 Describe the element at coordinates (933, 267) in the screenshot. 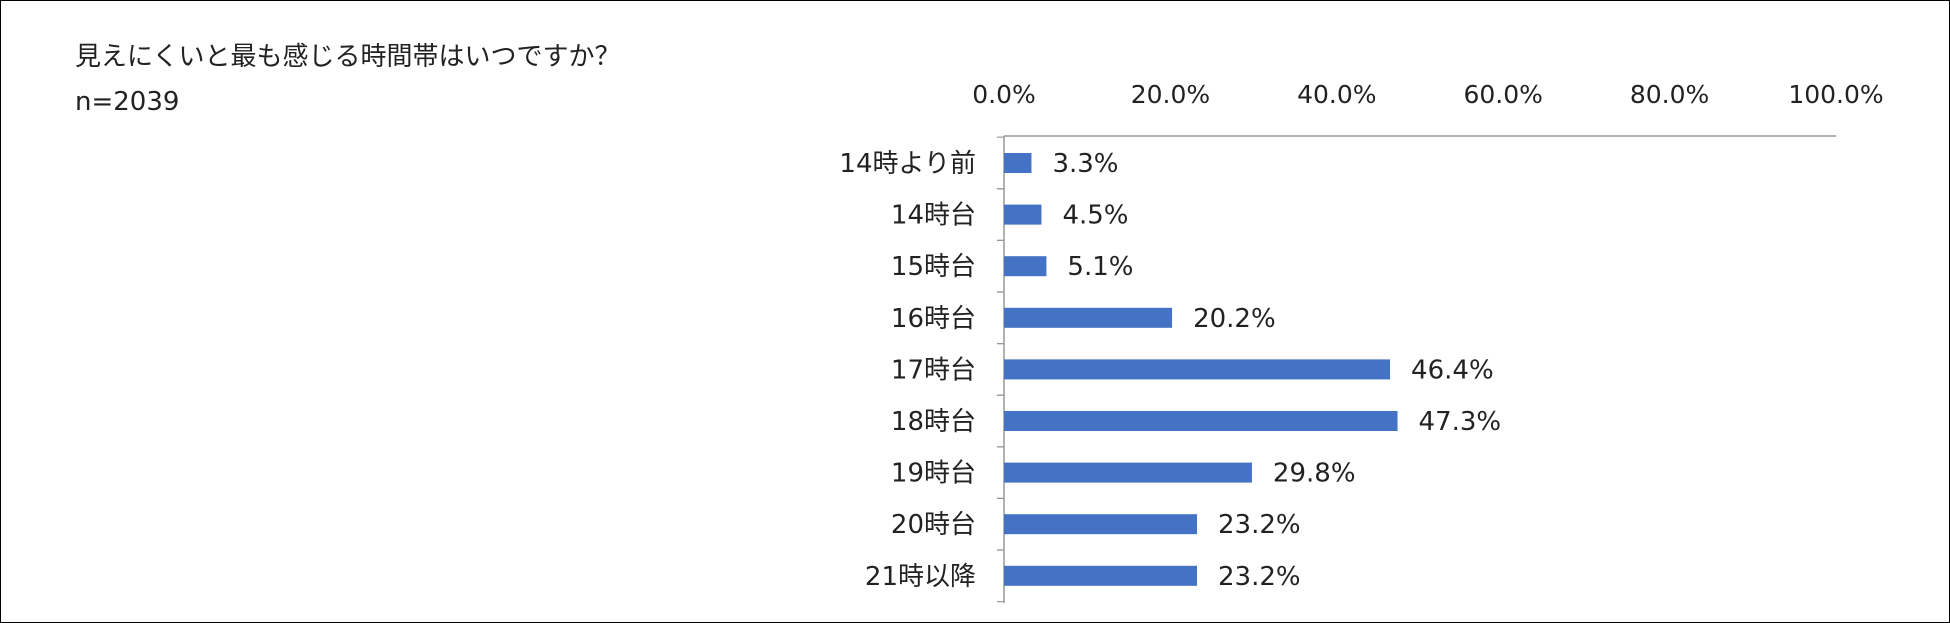

I see `category-label: 15時台` at that location.